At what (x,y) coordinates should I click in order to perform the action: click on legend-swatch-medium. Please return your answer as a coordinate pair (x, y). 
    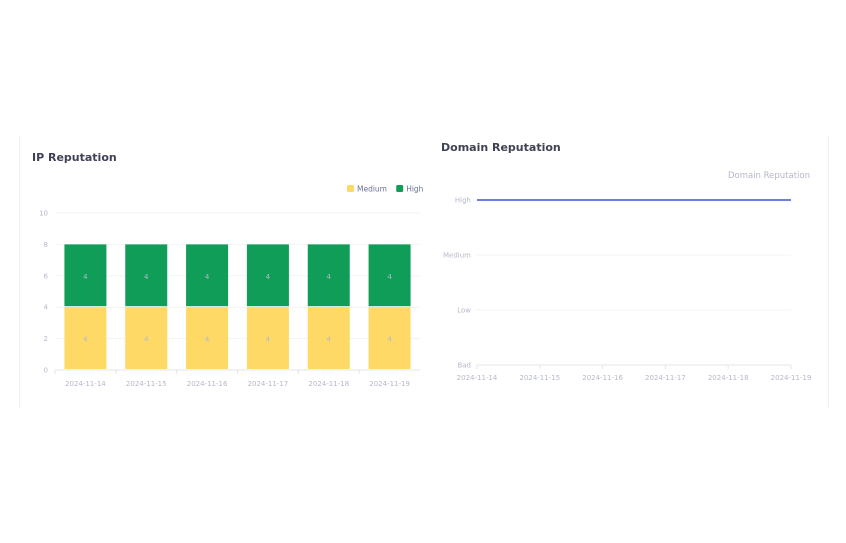
    Looking at the image, I should click on (350, 188).